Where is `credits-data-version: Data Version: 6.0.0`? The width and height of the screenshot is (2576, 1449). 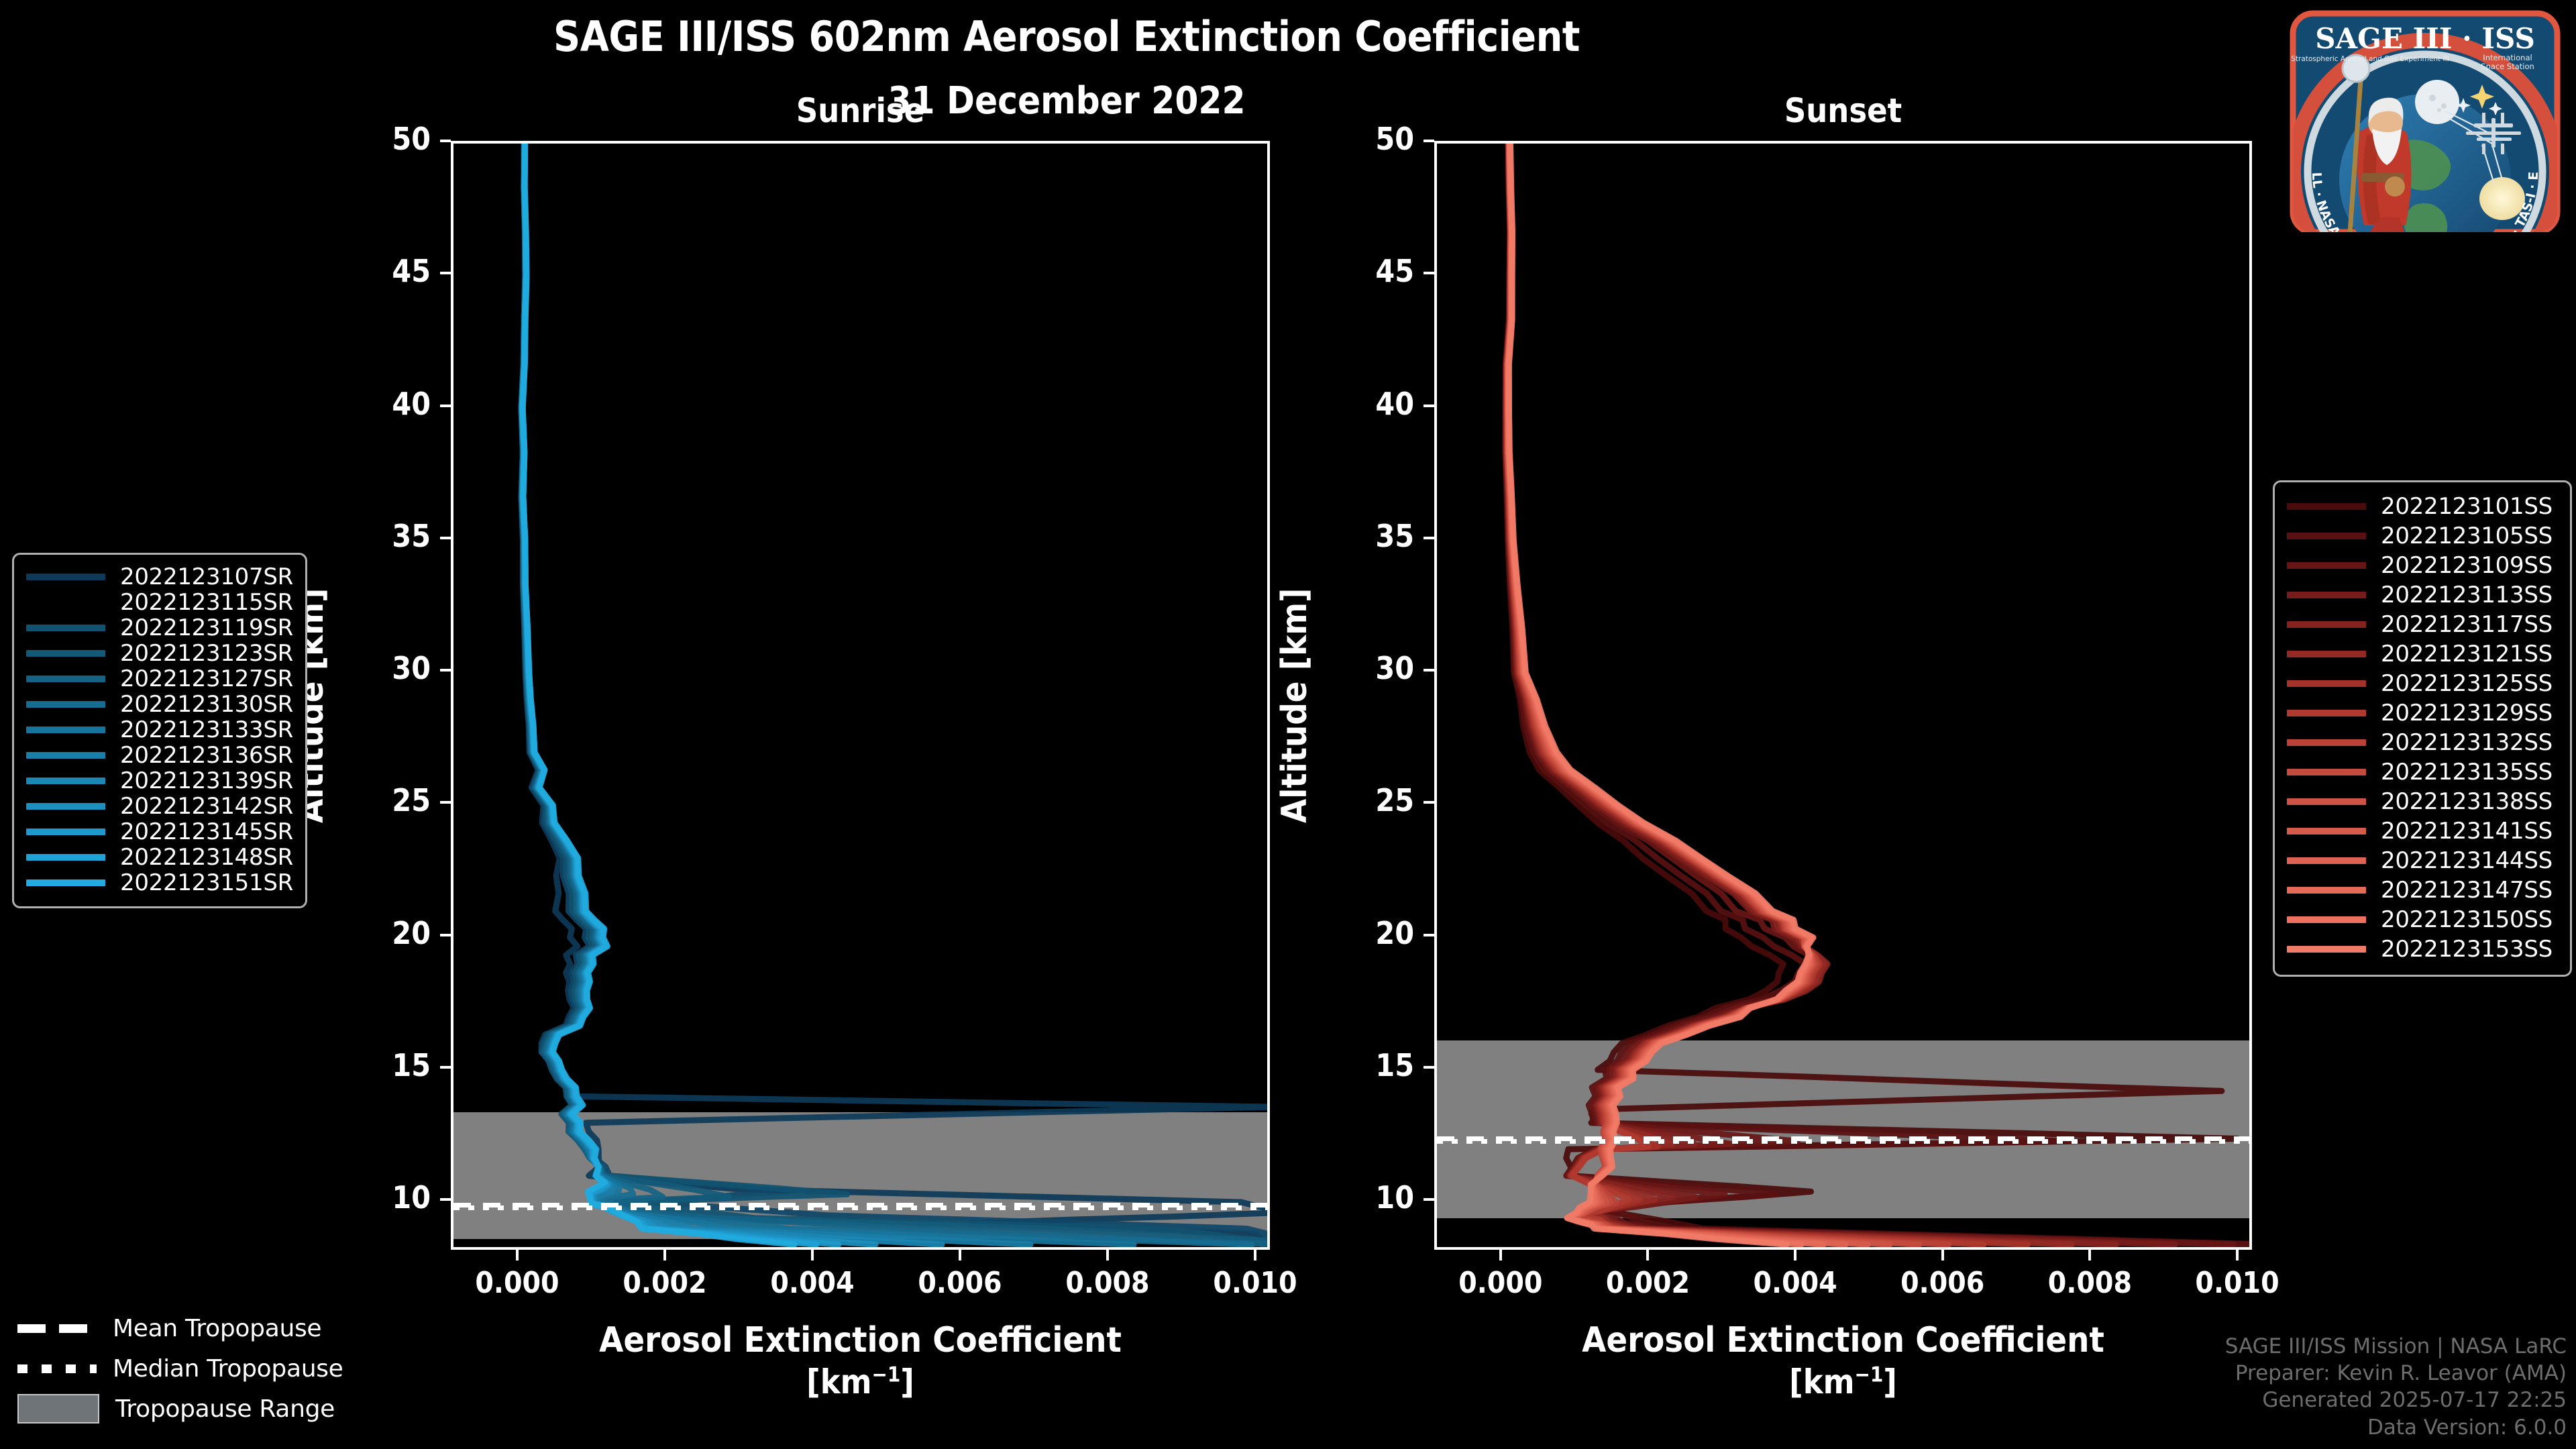
credits-data-version: Data Version: 6.0.0 is located at coordinates (2467, 1427).